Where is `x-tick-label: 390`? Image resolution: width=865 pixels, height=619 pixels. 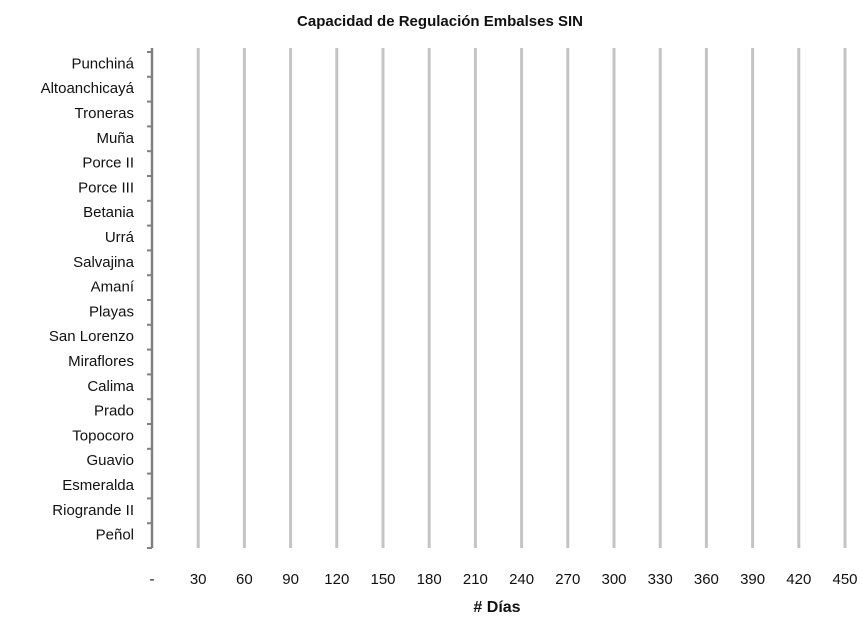 x-tick-label: 390 is located at coordinates (752, 579).